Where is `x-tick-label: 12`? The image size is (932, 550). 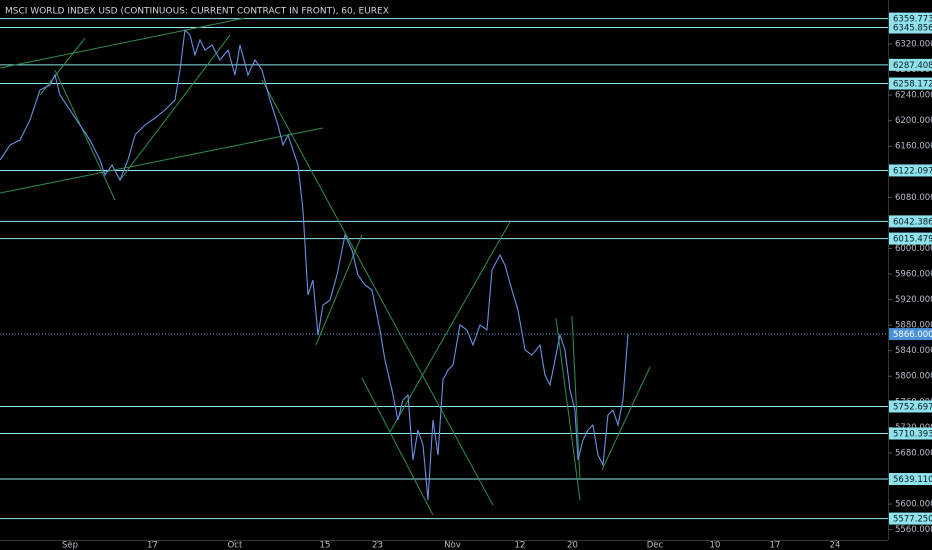 x-tick-label: 12 is located at coordinates (520, 545).